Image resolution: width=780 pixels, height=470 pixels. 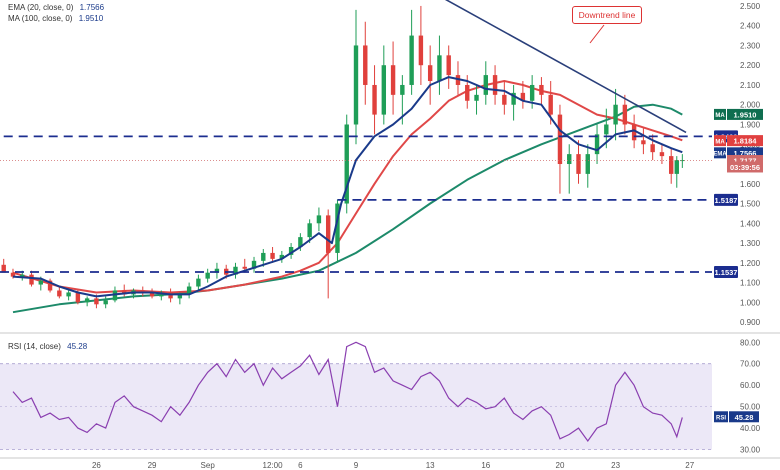 I want to click on rsi-tag-key-label: RSI, so click(x=721, y=419).